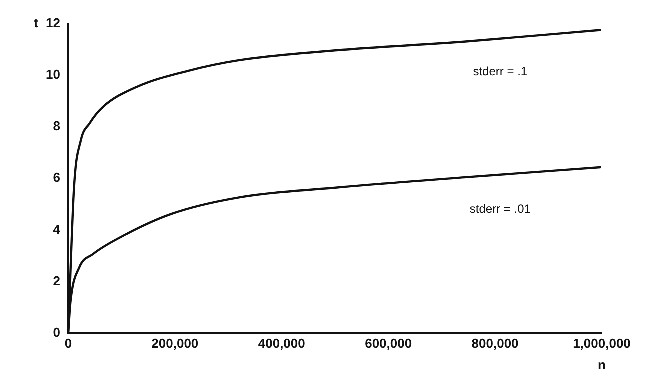 Image resolution: width=650 pixels, height=383 pixels. What do you see at coordinates (495, 343) in the screenshot?
I see `x-tick-label: 800,000` at bounding box center [495, 343].